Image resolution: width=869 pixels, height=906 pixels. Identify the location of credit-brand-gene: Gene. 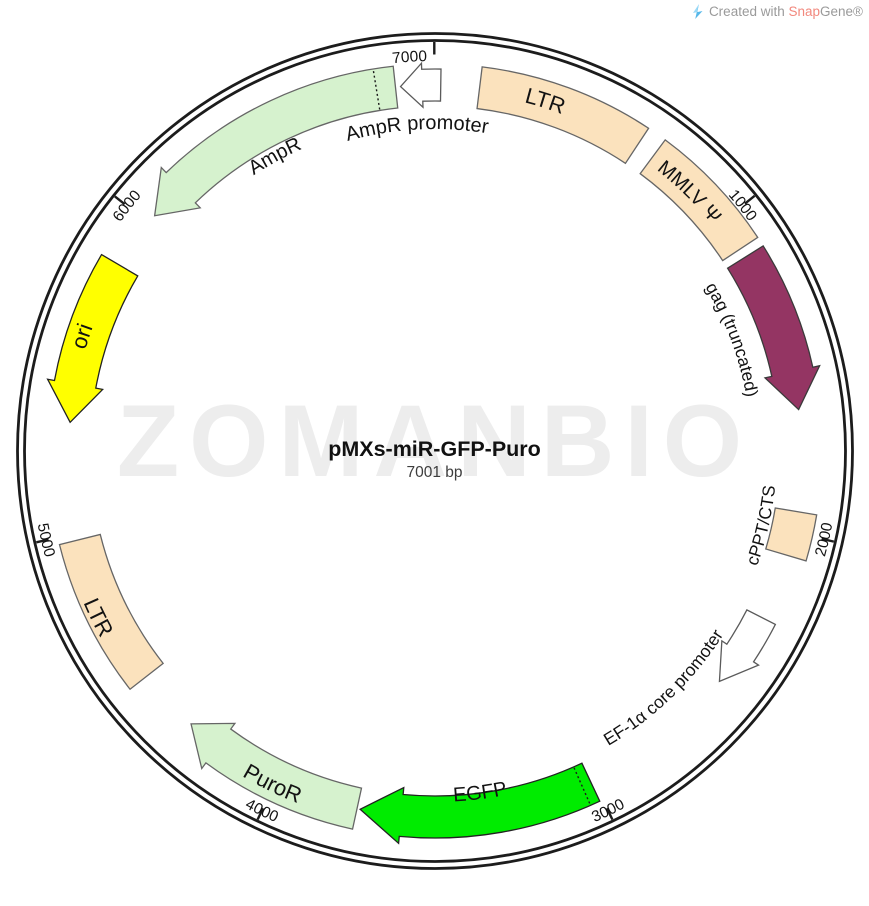
(837, 11).